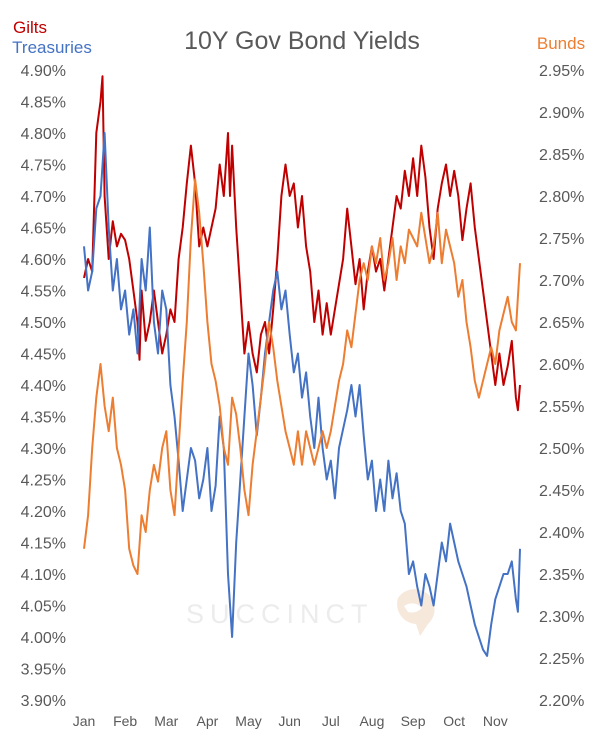 This screenshot has height=745, width=597. What do you see at coordinates (43, 418) in the screenshot?
I see `left-tick-label: 4.35%` at bounding box center [43, 418].